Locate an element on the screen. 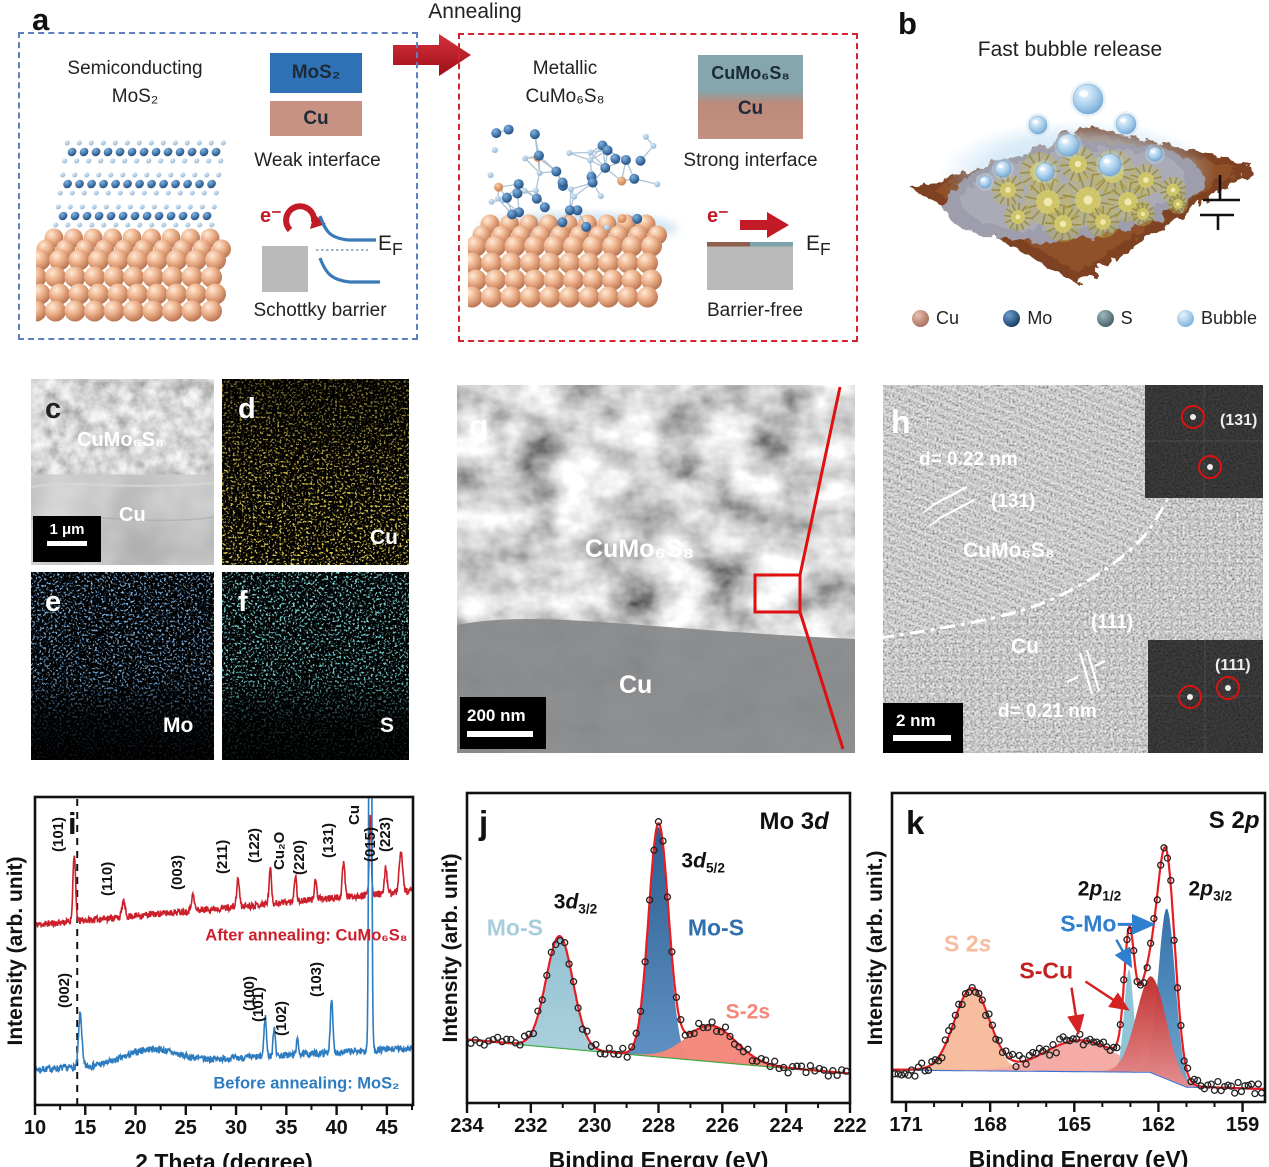  panel-a-right-box is located at coordinates (658, 187).